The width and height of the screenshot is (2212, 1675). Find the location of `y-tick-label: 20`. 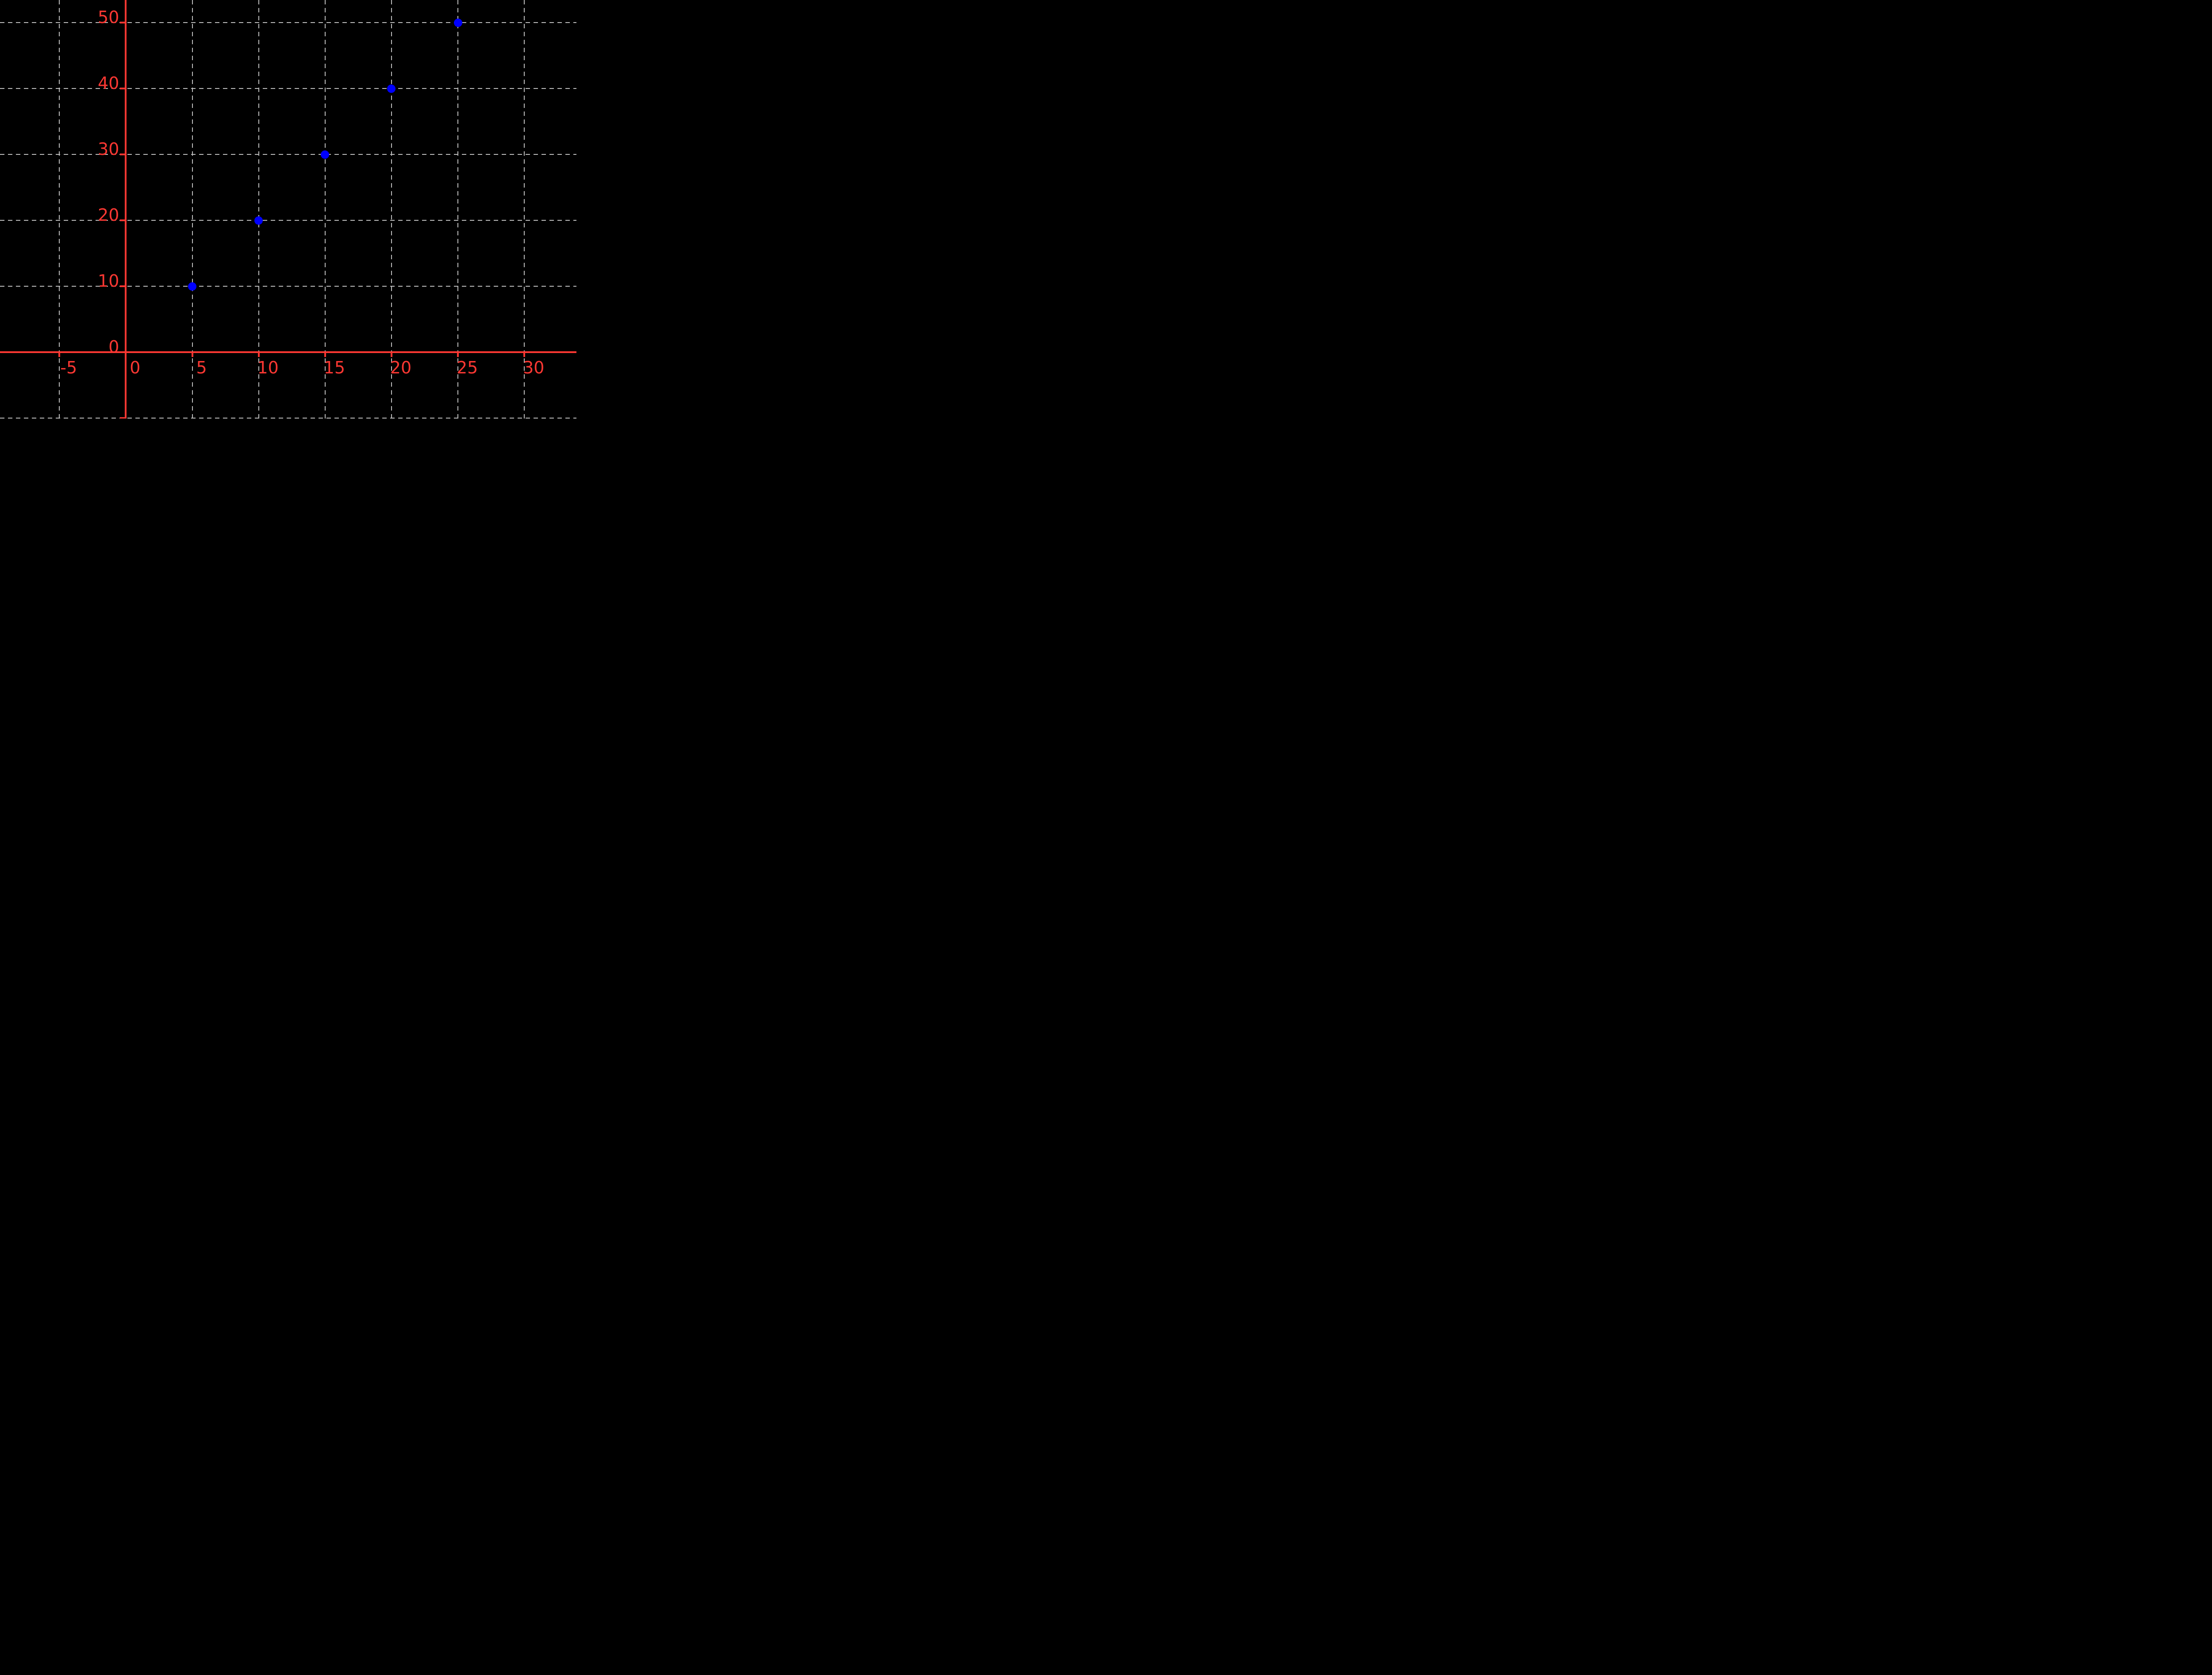

y-tick-label: 20 is located at coordinates (109, 215).